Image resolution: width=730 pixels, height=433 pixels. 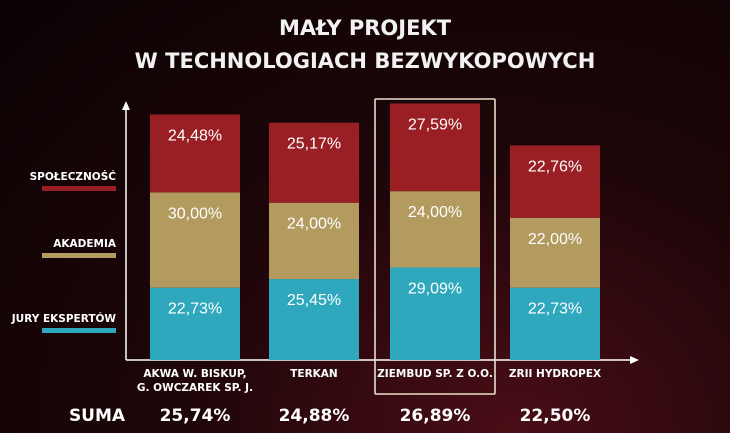 What do you see at coordinates (313, 374) in the screenshot?
I see `category-label-1-0: TERKAN` at bounding box center [313, 374].